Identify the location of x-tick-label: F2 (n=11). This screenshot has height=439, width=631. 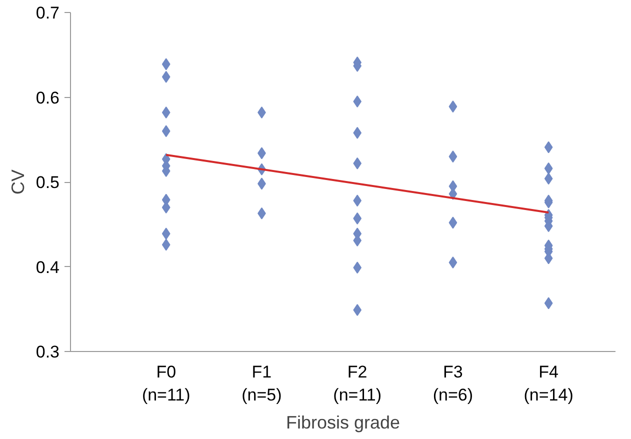
(357, 383).